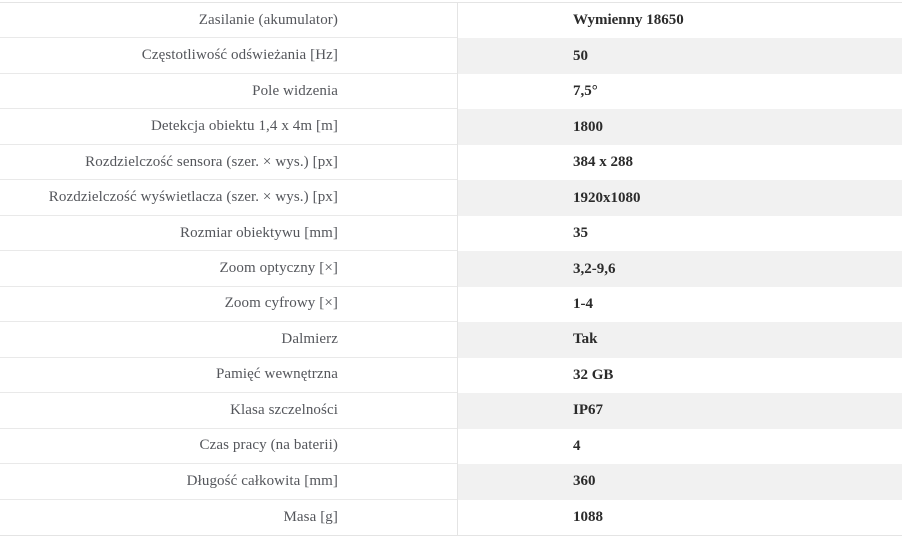 The height and width of the screenshot is (541, 902). What do you see at coordinates (268, 445) in the screenshot?
I see `spec-label: Czas pracy (na baterii)` at bounding box center [268, 445].